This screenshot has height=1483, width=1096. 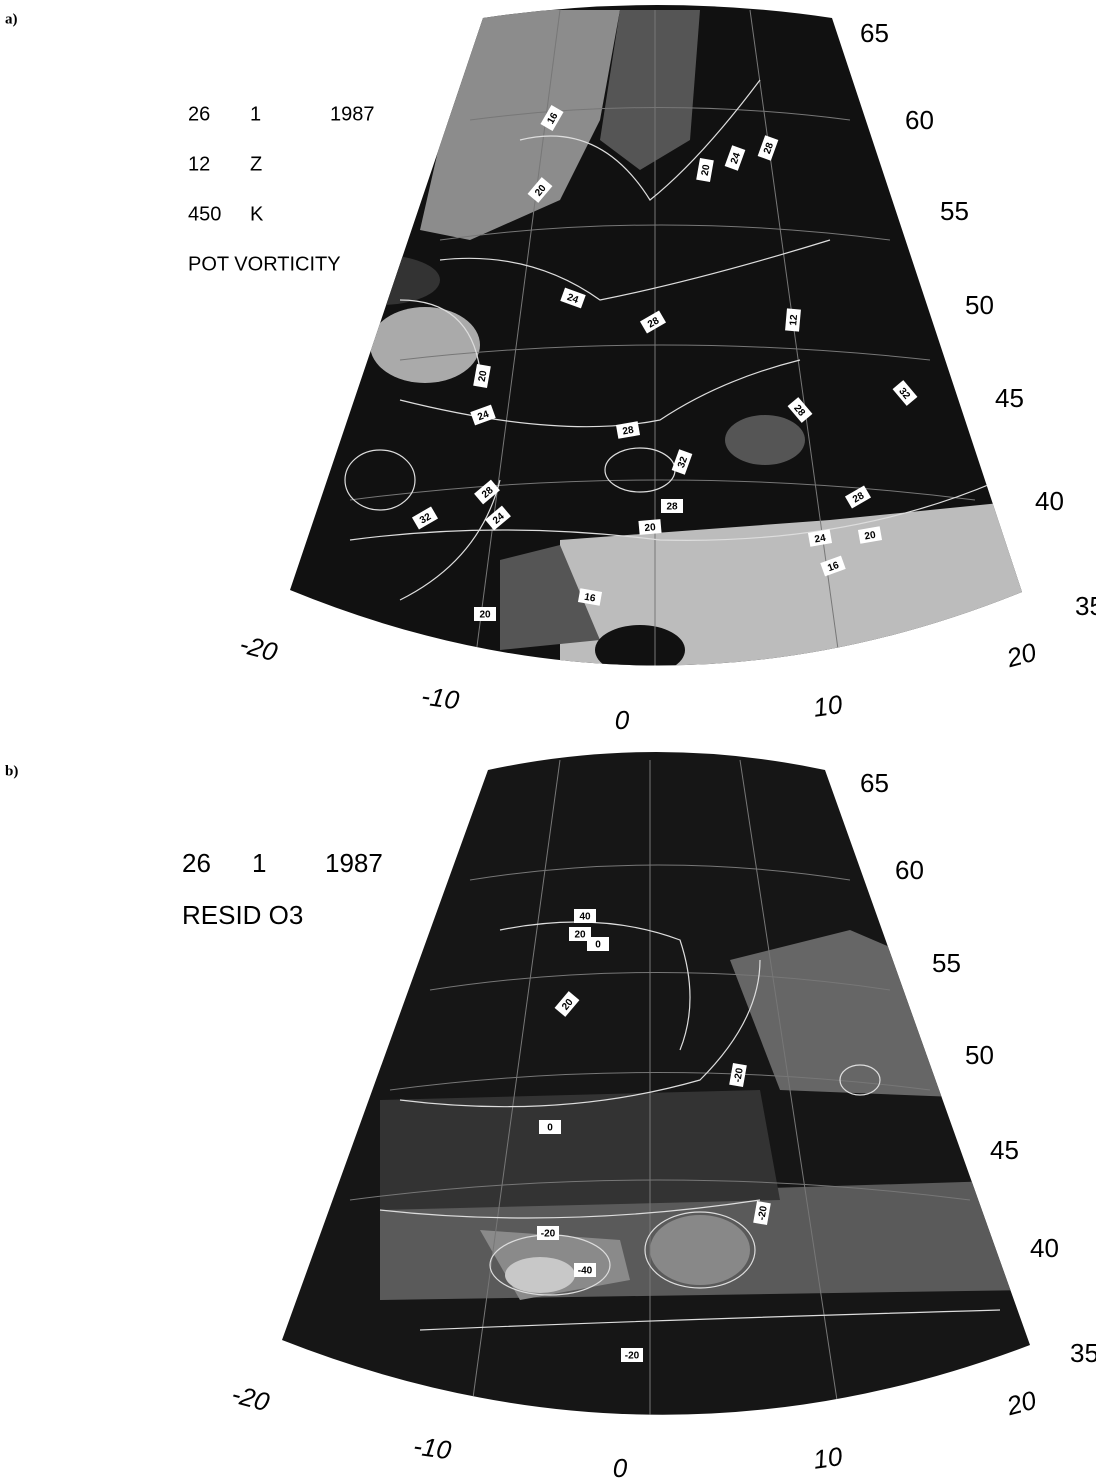 I want to click on annotation: K, so click(x=257, y=214).